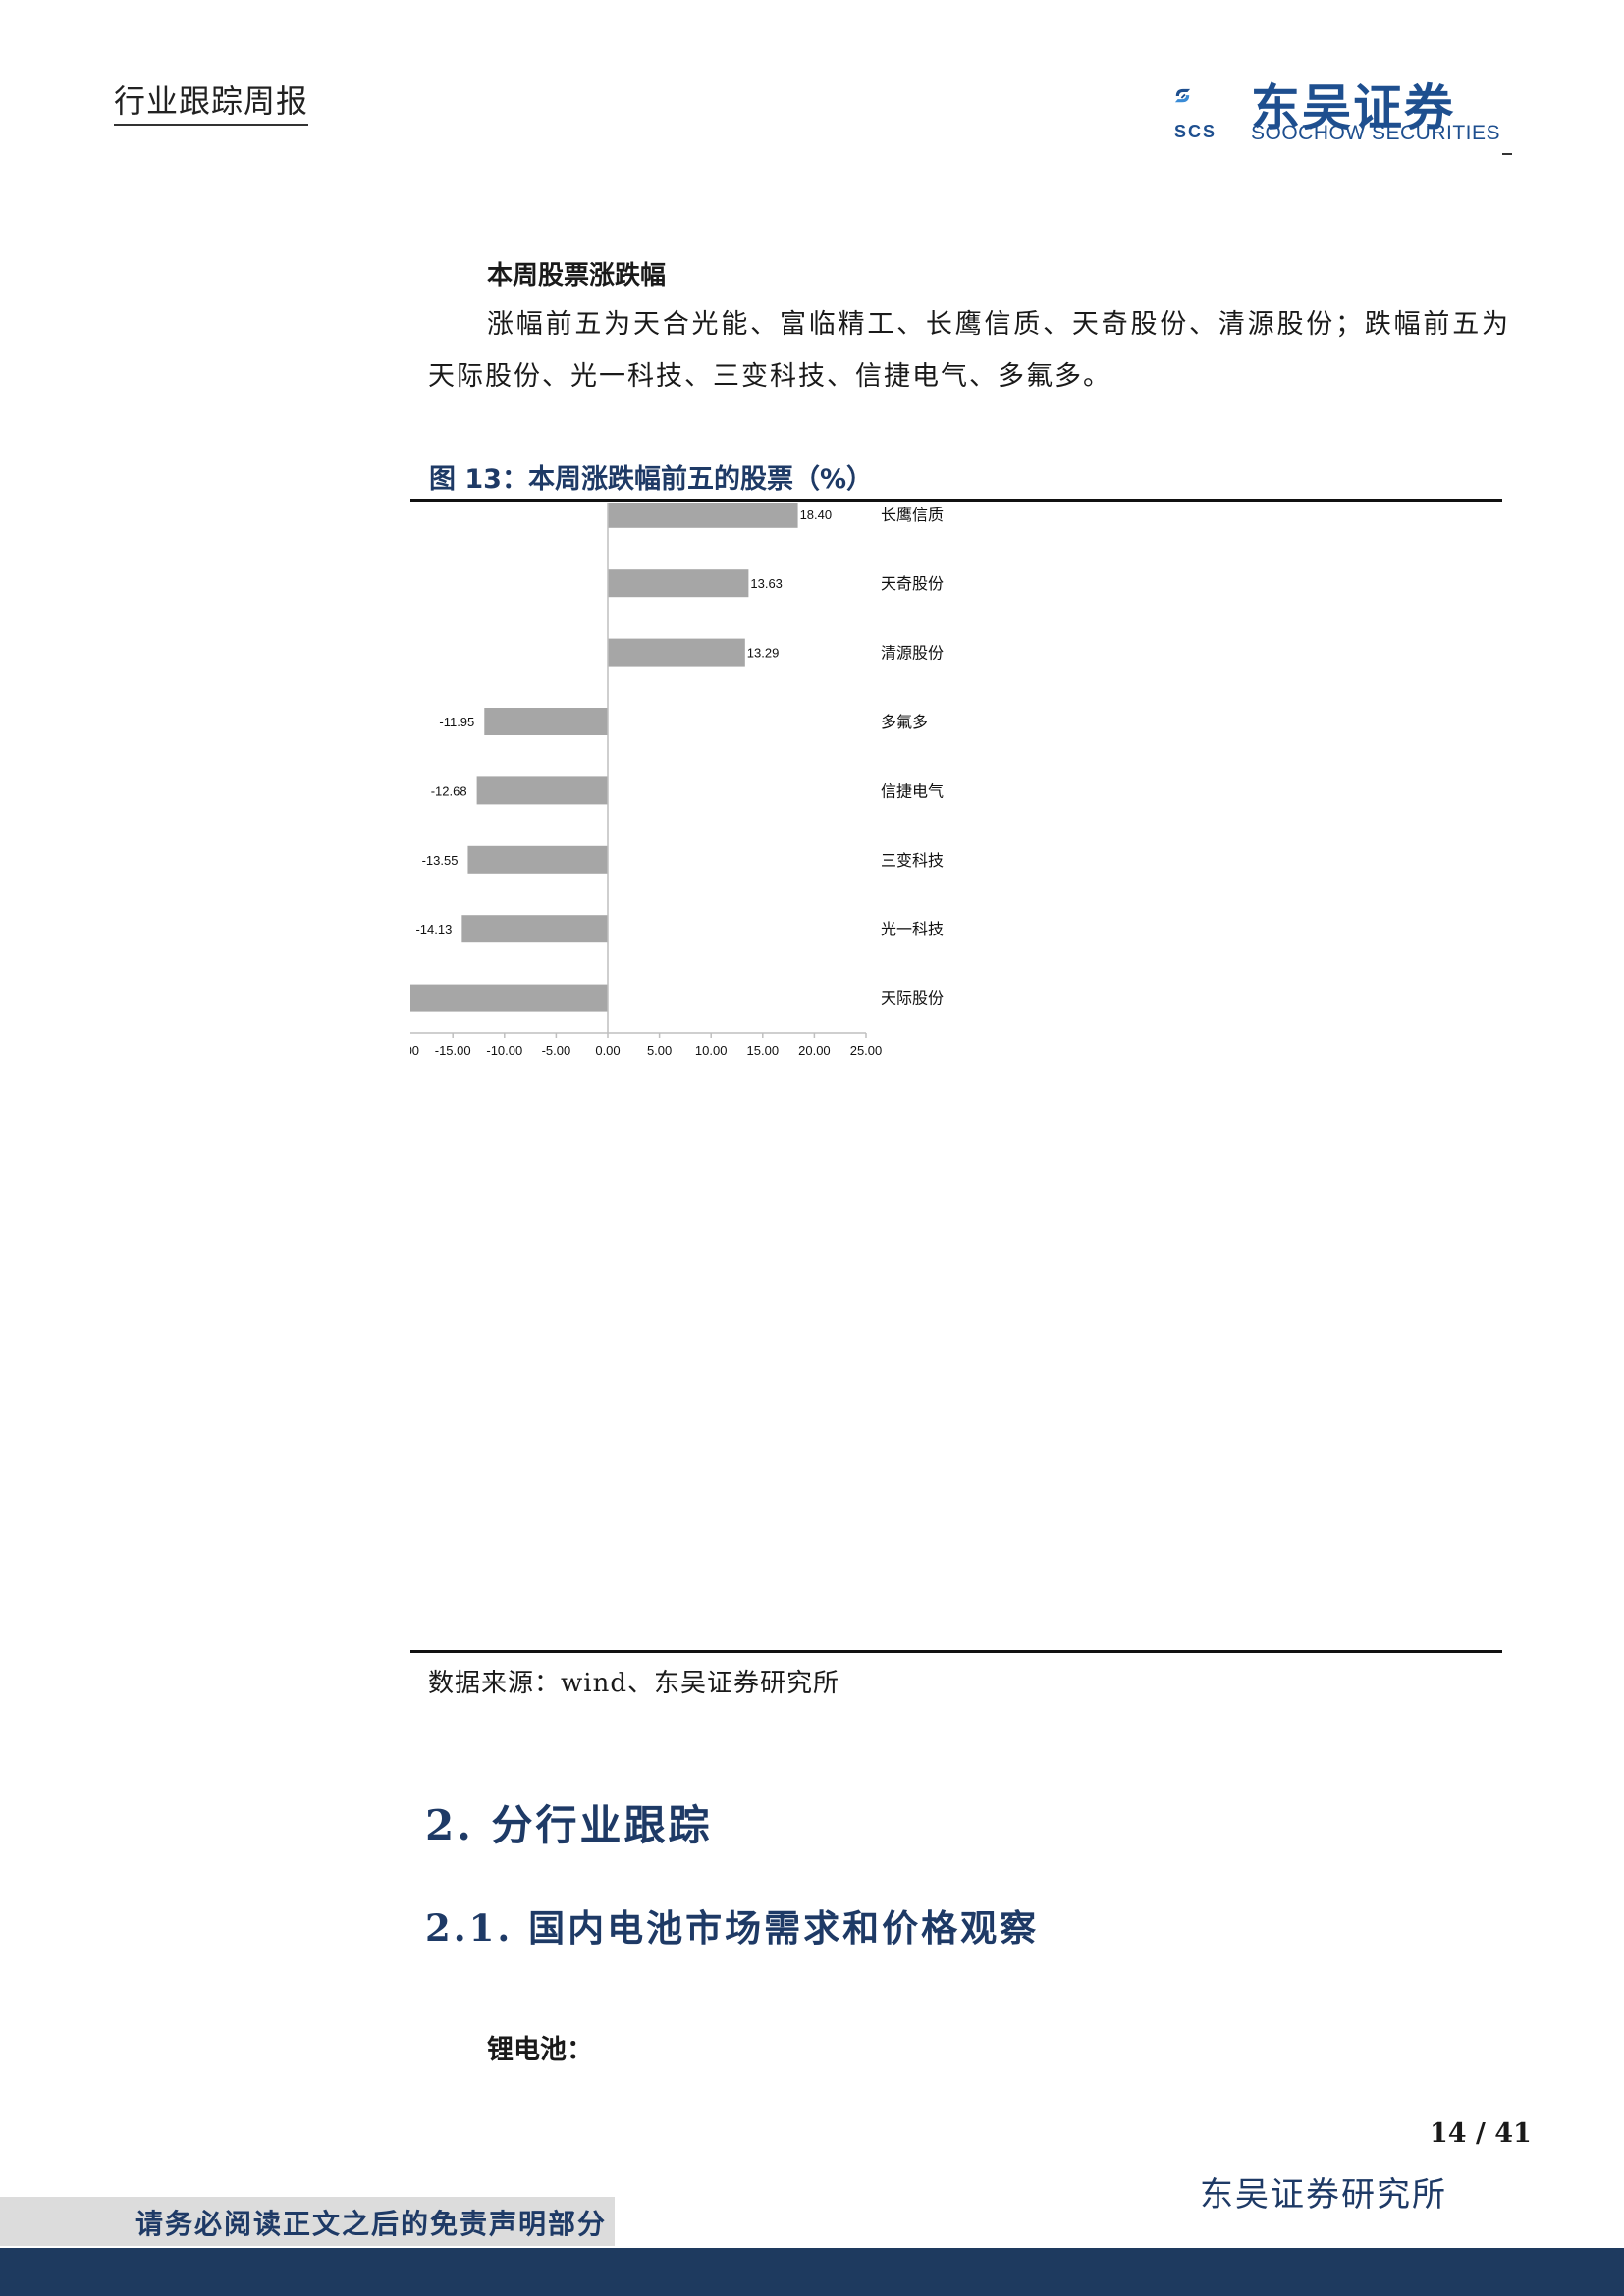 Image resolution: width=1624 pixels, height=2296 pixels. I want to click on category-label: 天奇股份, so click(912, 584).